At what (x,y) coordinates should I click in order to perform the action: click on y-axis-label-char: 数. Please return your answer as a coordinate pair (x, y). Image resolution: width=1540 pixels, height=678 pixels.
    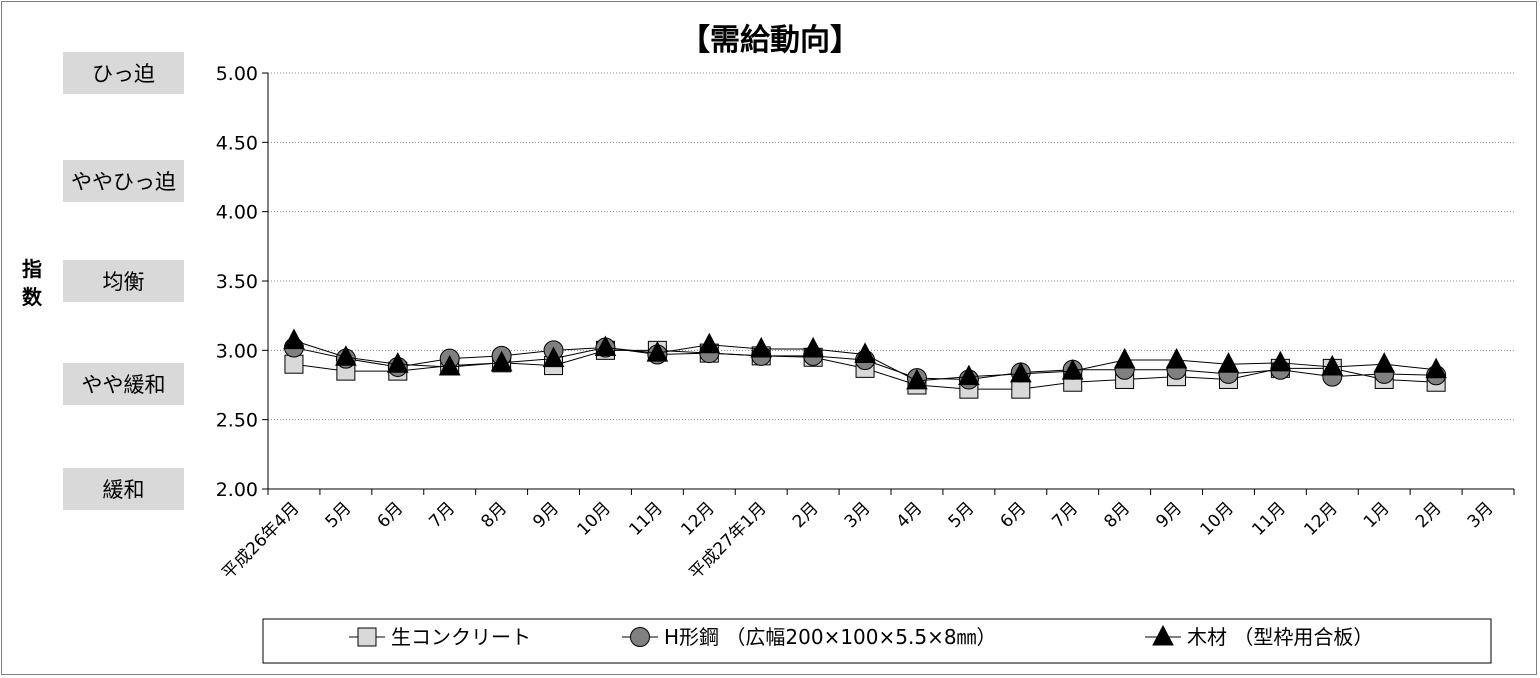
    Looking at the image, I should click on (32, 297).